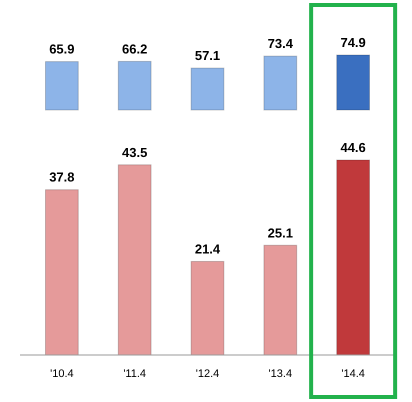  What do you see at coordinates (135, 48) in the screenshot?
I see `data-label: 66.2` at bounding box center [135, 48].